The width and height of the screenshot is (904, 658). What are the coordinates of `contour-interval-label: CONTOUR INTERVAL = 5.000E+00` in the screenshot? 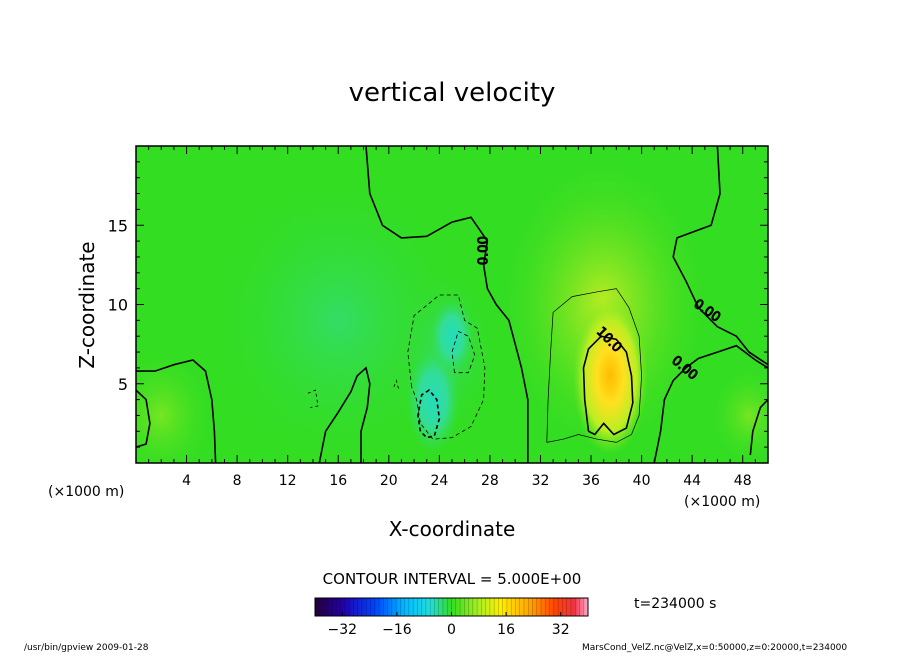 It's located at (452, 579).